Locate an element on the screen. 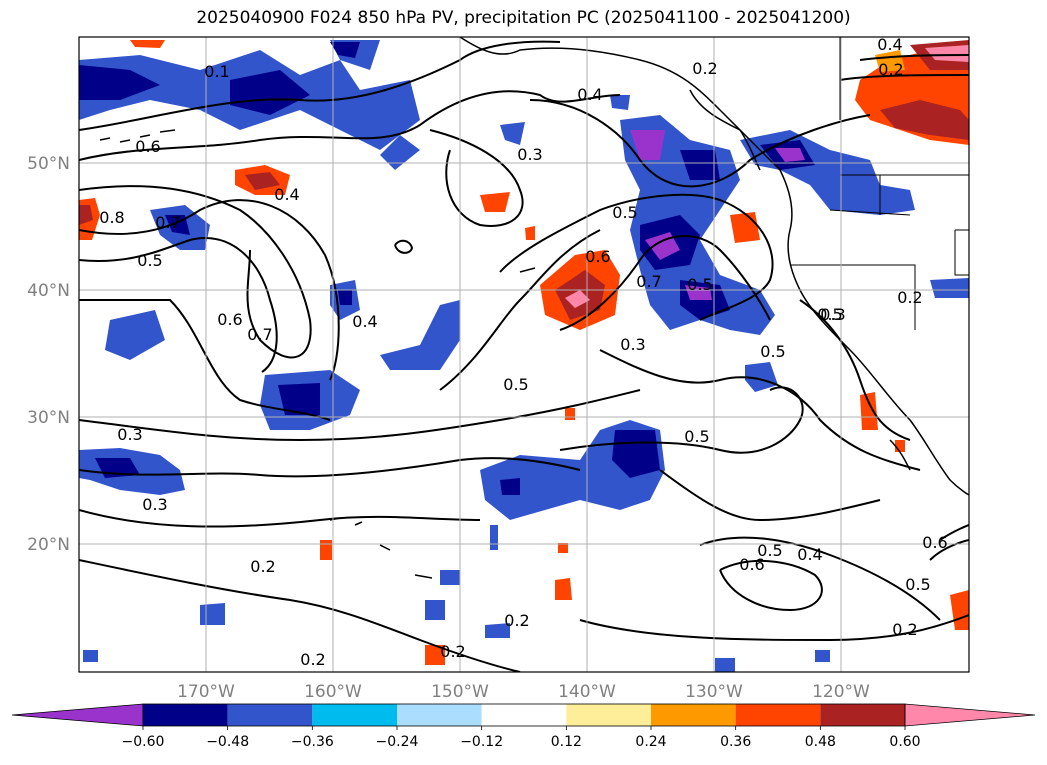 The image size is (1047, 765). colorbar-tick-label: −0.36 is located at coordinates (312, 742).